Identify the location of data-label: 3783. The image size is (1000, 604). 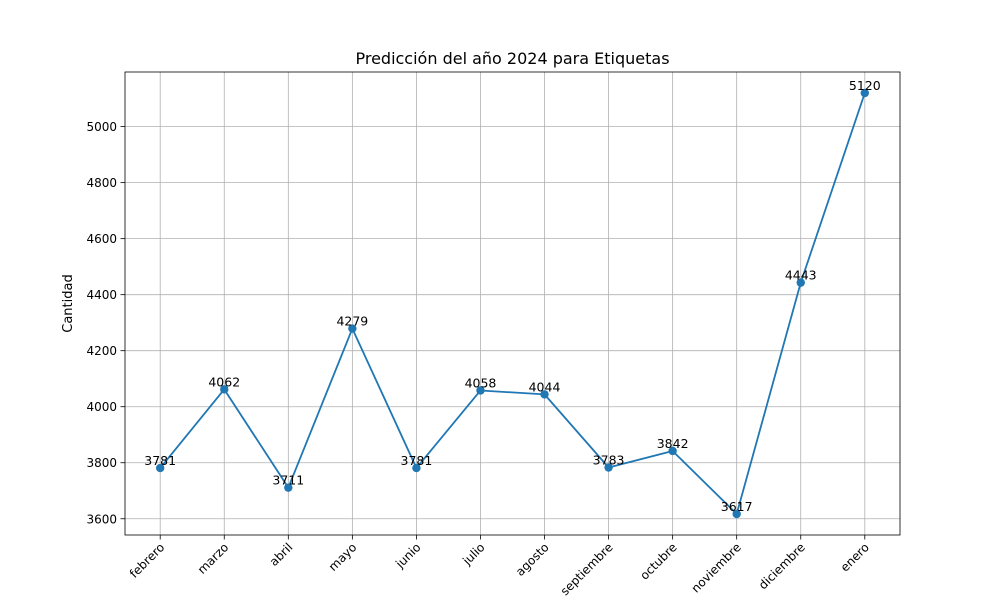
(609, 459).